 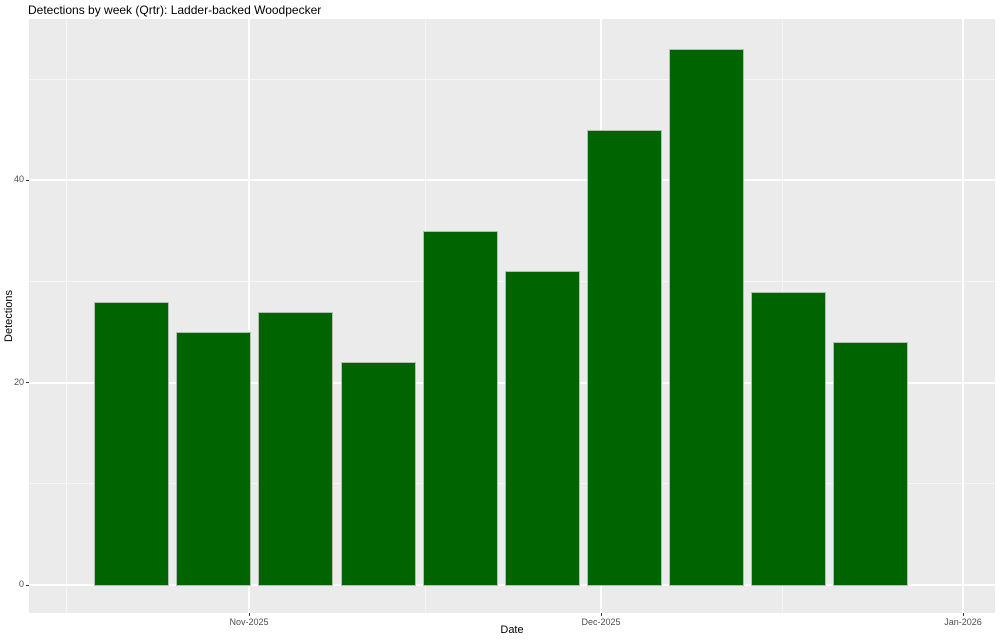 What do you see at coordinates (249, 622) in the screenshot?
I see `x-tick-label: Nov-2025` at bounding box center [249, 622].